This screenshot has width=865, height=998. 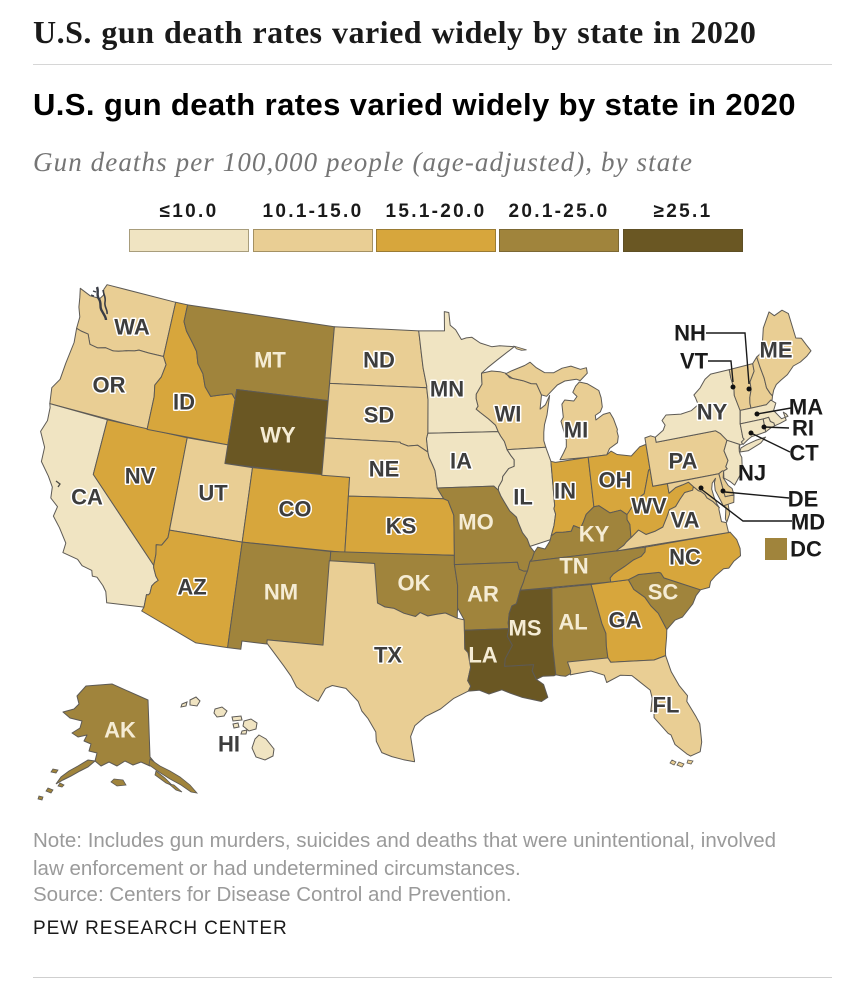 I want to click on svg-text: AK, so click(x=120, y=730).